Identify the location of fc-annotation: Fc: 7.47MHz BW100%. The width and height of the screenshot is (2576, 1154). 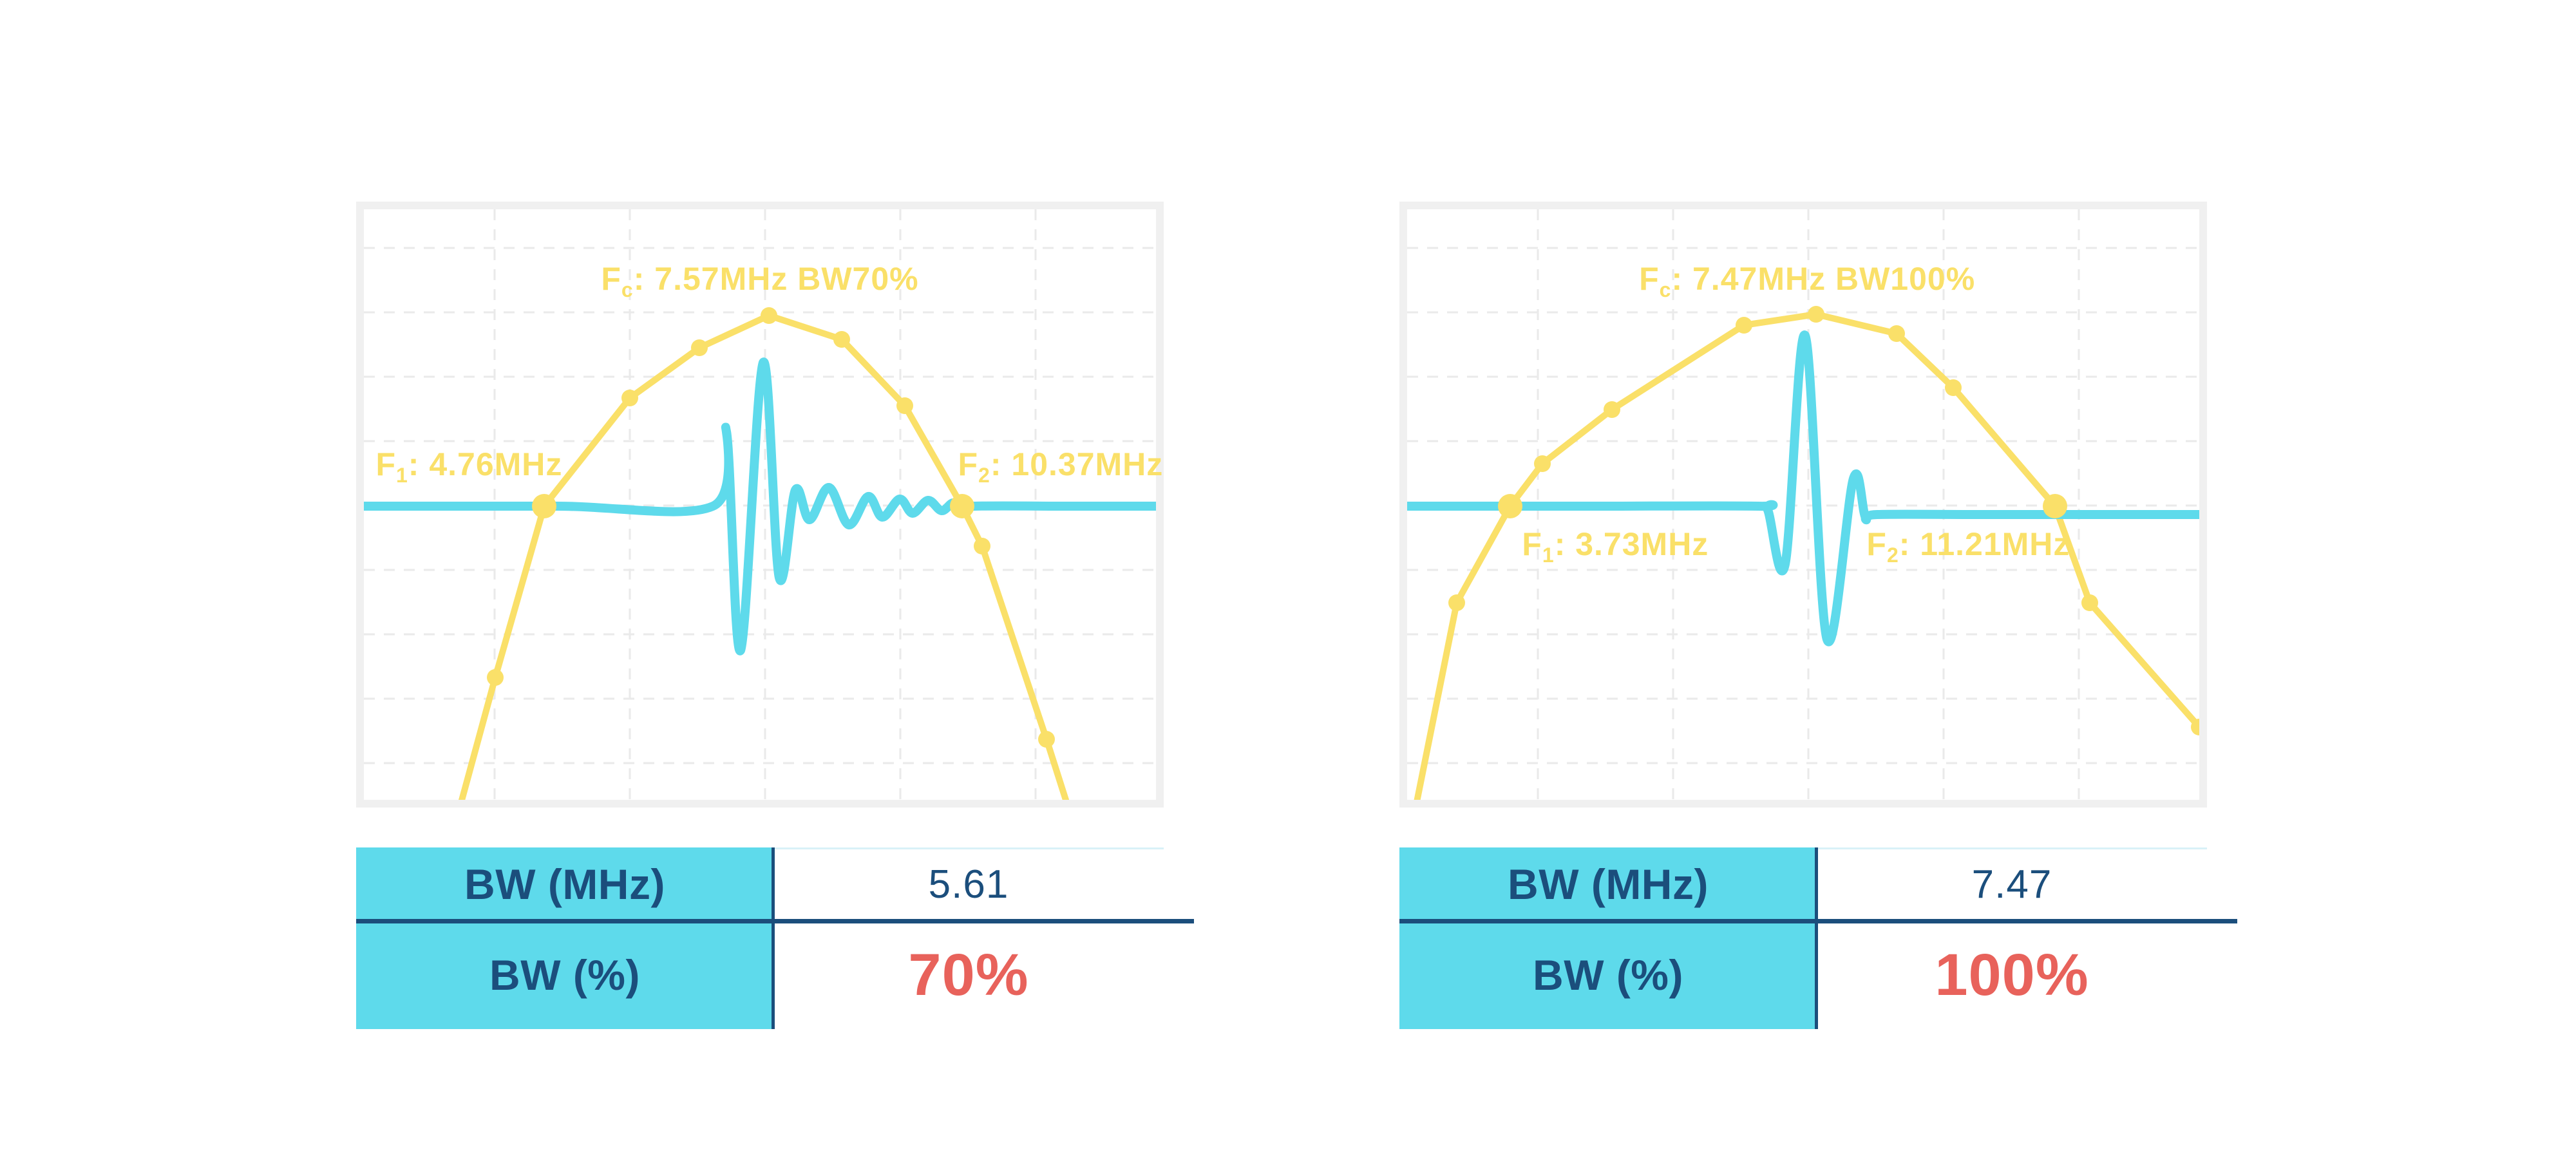
(1807, 280).